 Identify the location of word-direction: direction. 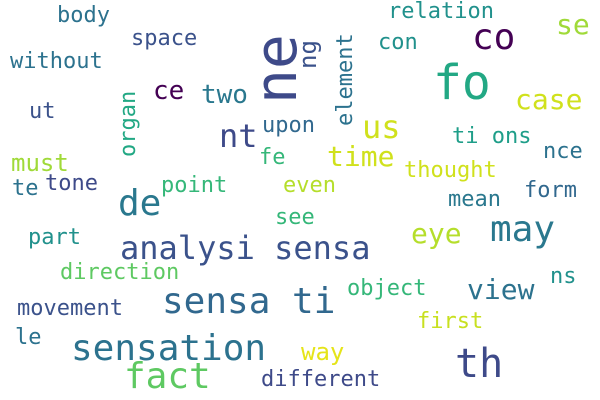
(120, 272).